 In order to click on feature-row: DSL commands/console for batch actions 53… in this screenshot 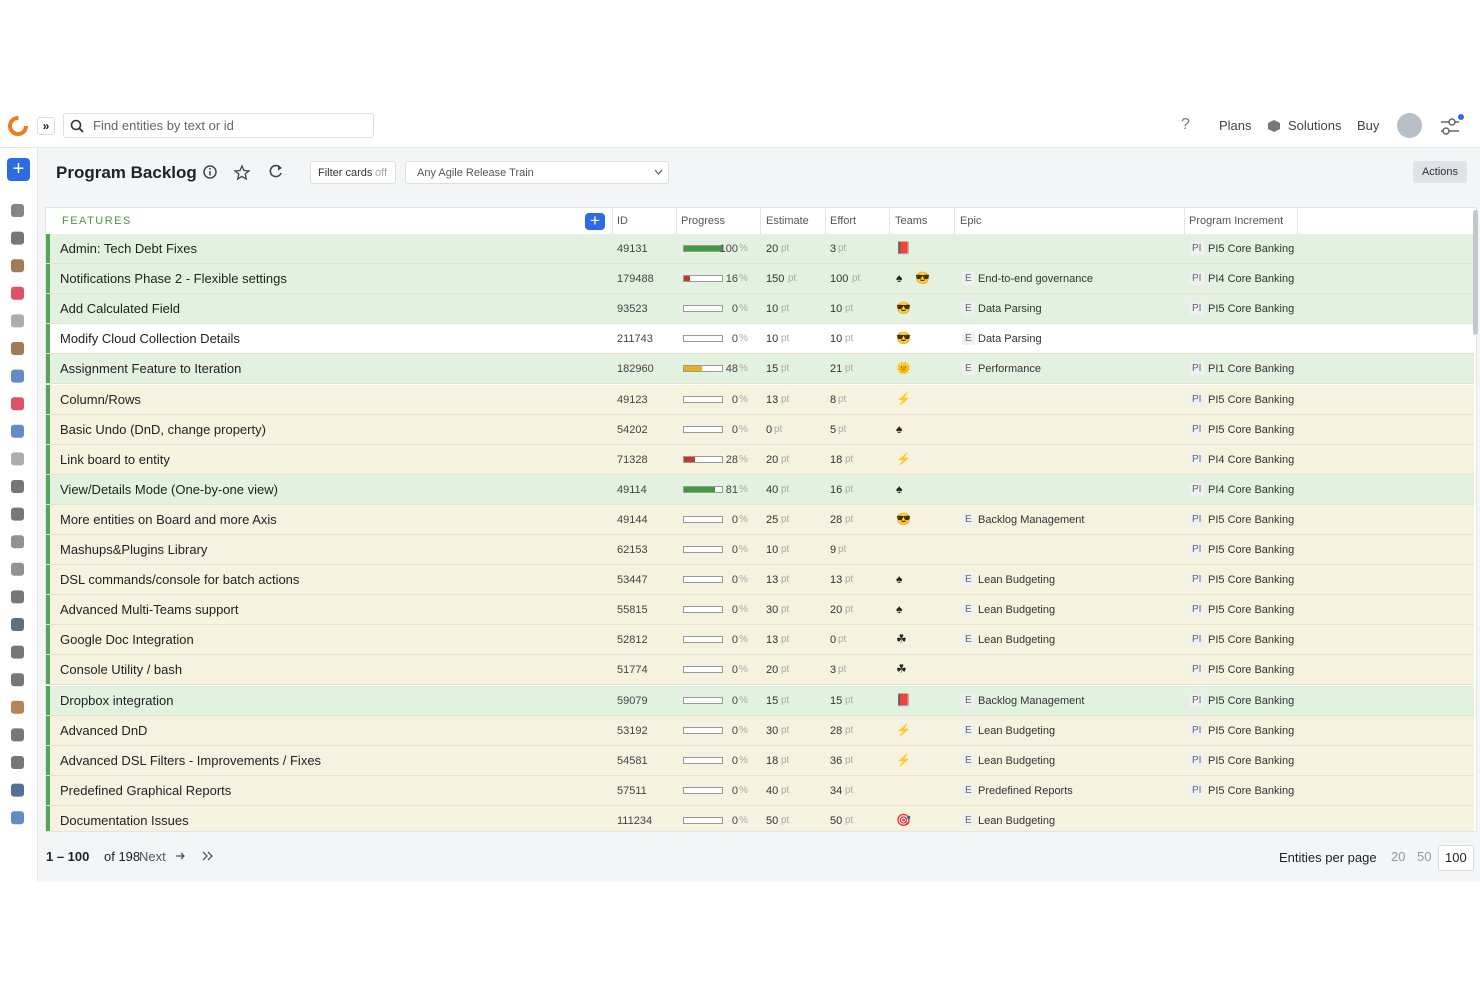, I will do `click(760, 580)`.